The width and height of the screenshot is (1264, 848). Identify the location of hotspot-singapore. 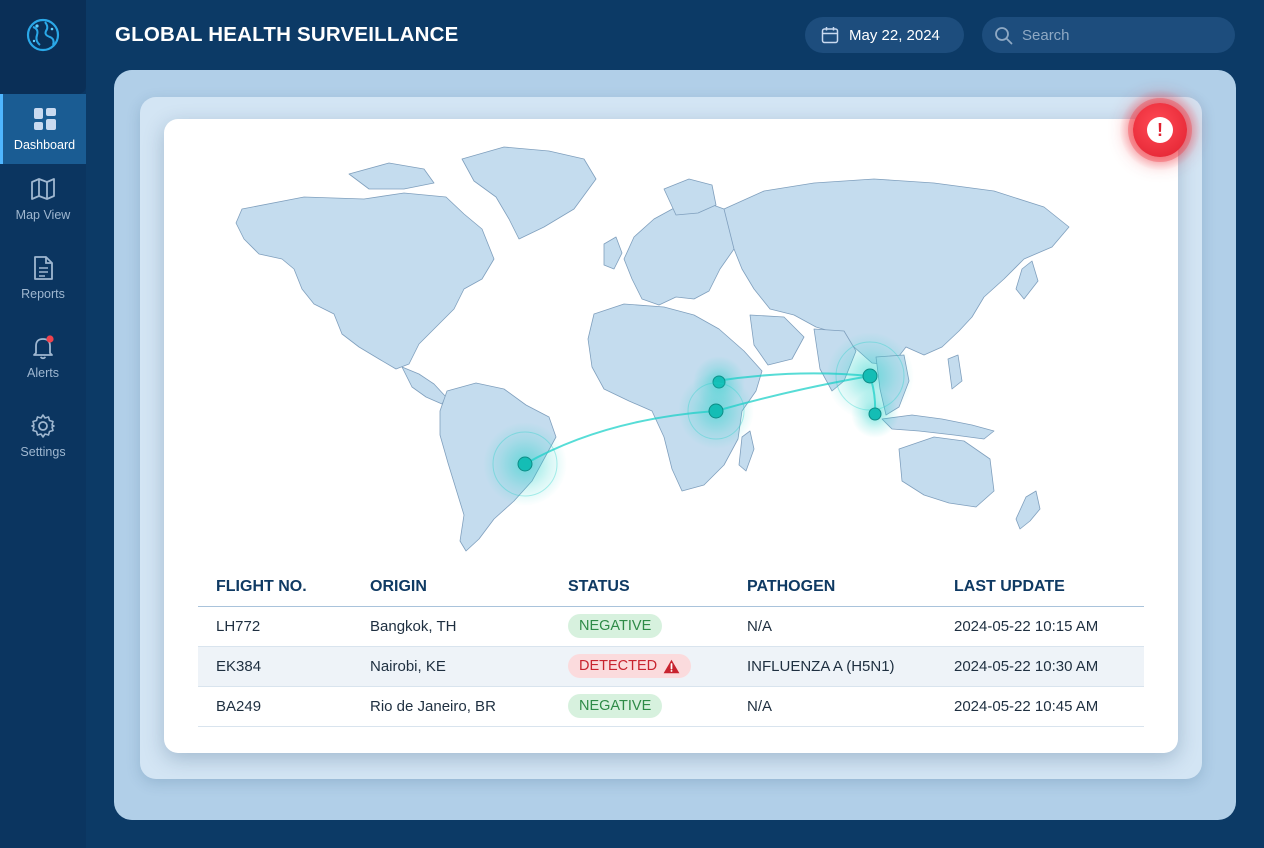
(875, 414).